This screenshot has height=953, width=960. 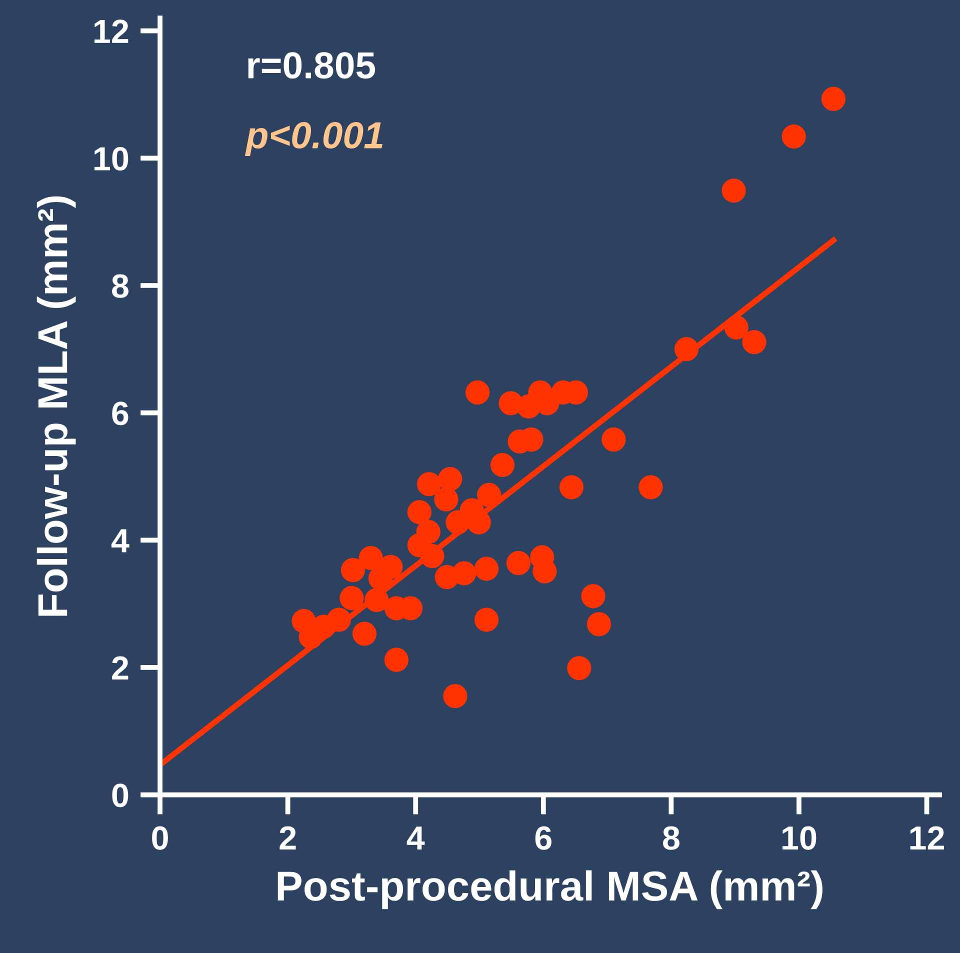 What do you see at coordinates (799, 838) in the screenshot?
I see `x-tick-label: 10` at bounding box center [799, 838].